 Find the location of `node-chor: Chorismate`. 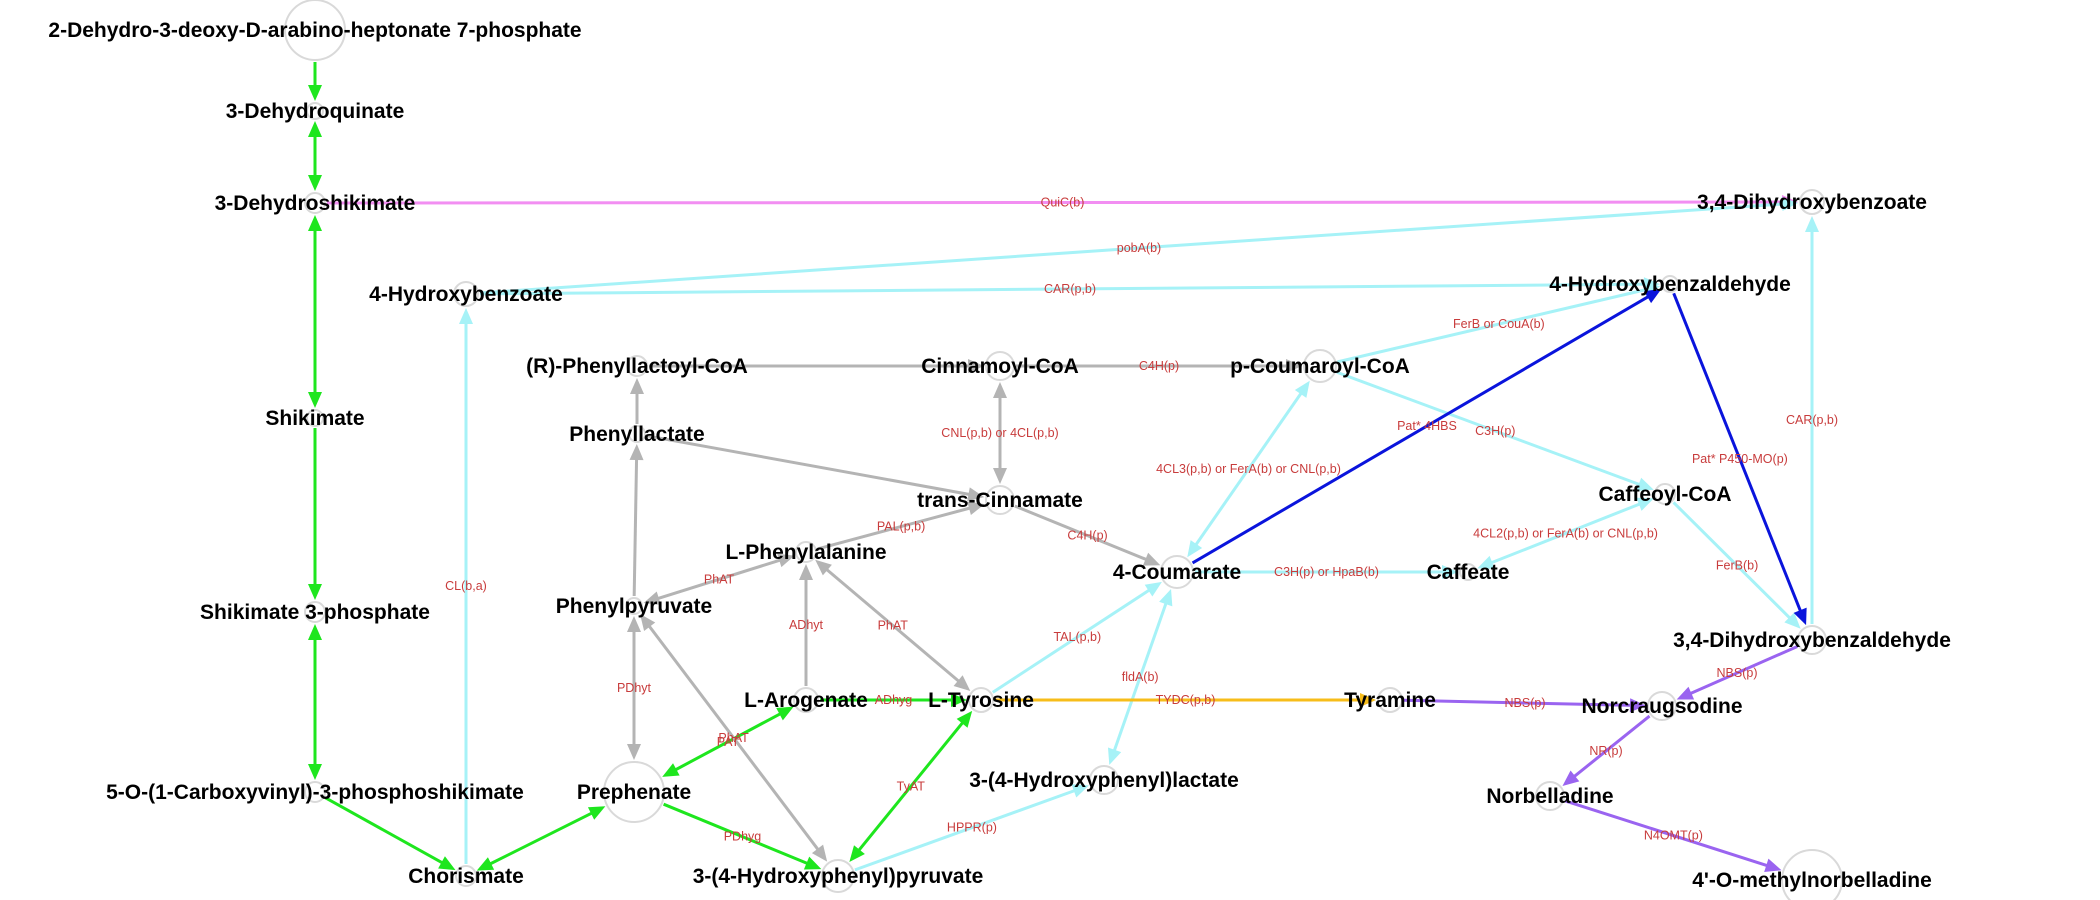

node-chor: Chorismate is located at coordinates (466, 876).